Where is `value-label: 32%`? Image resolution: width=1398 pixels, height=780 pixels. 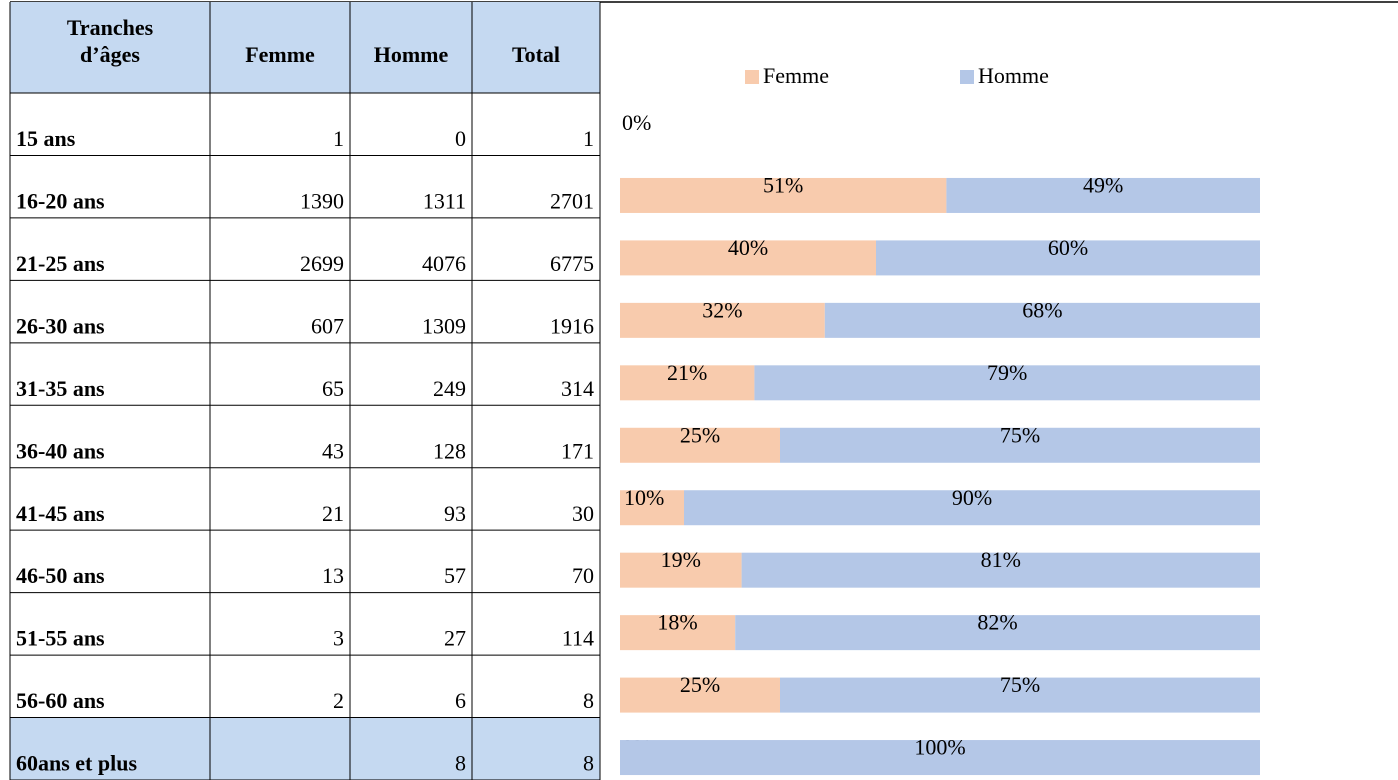
value-label: 32% is located at coordinates (722, 309).